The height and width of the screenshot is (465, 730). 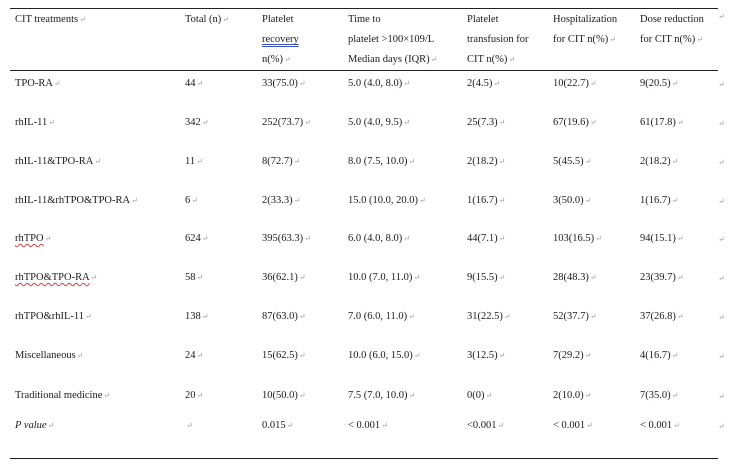 What do you see at coordinates (672, 19) in the screenshot?
I see `header-dose-line1: Dose reduction` at bounding box center [672, 19].